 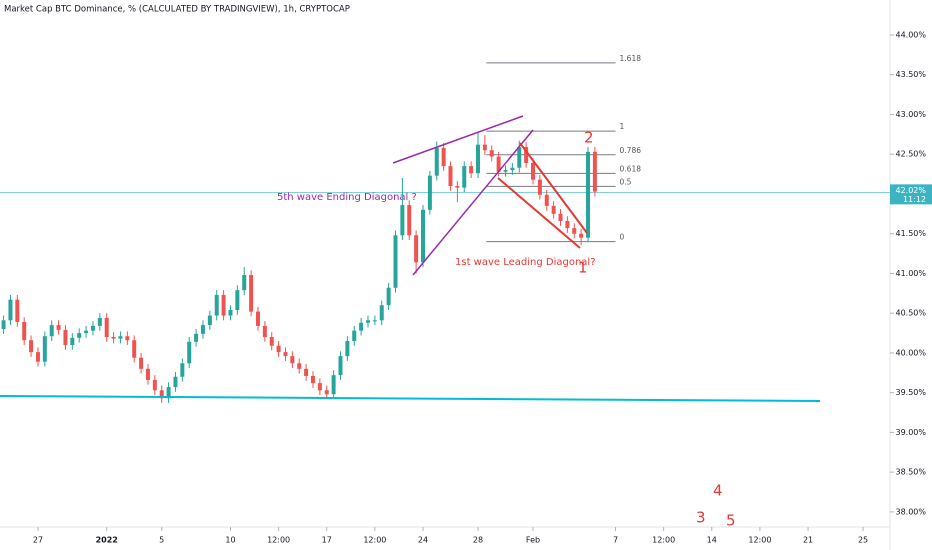 I want to click on y-tick-label: 40.50%, so click(x=910, y=313).